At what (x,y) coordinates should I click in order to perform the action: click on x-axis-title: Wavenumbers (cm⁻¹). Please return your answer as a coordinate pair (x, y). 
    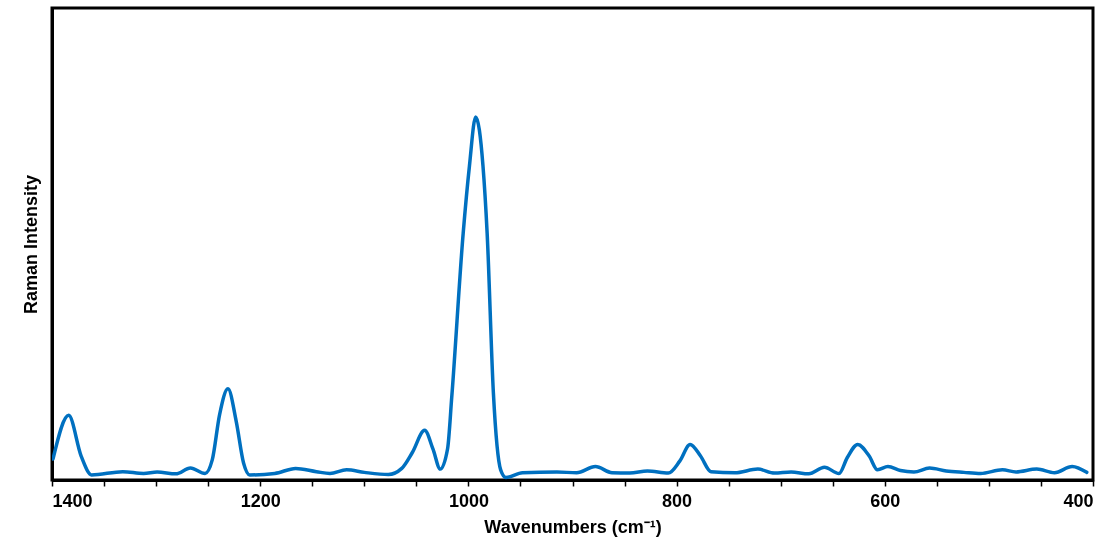
    Looking at the image, I should click on (573, 526).